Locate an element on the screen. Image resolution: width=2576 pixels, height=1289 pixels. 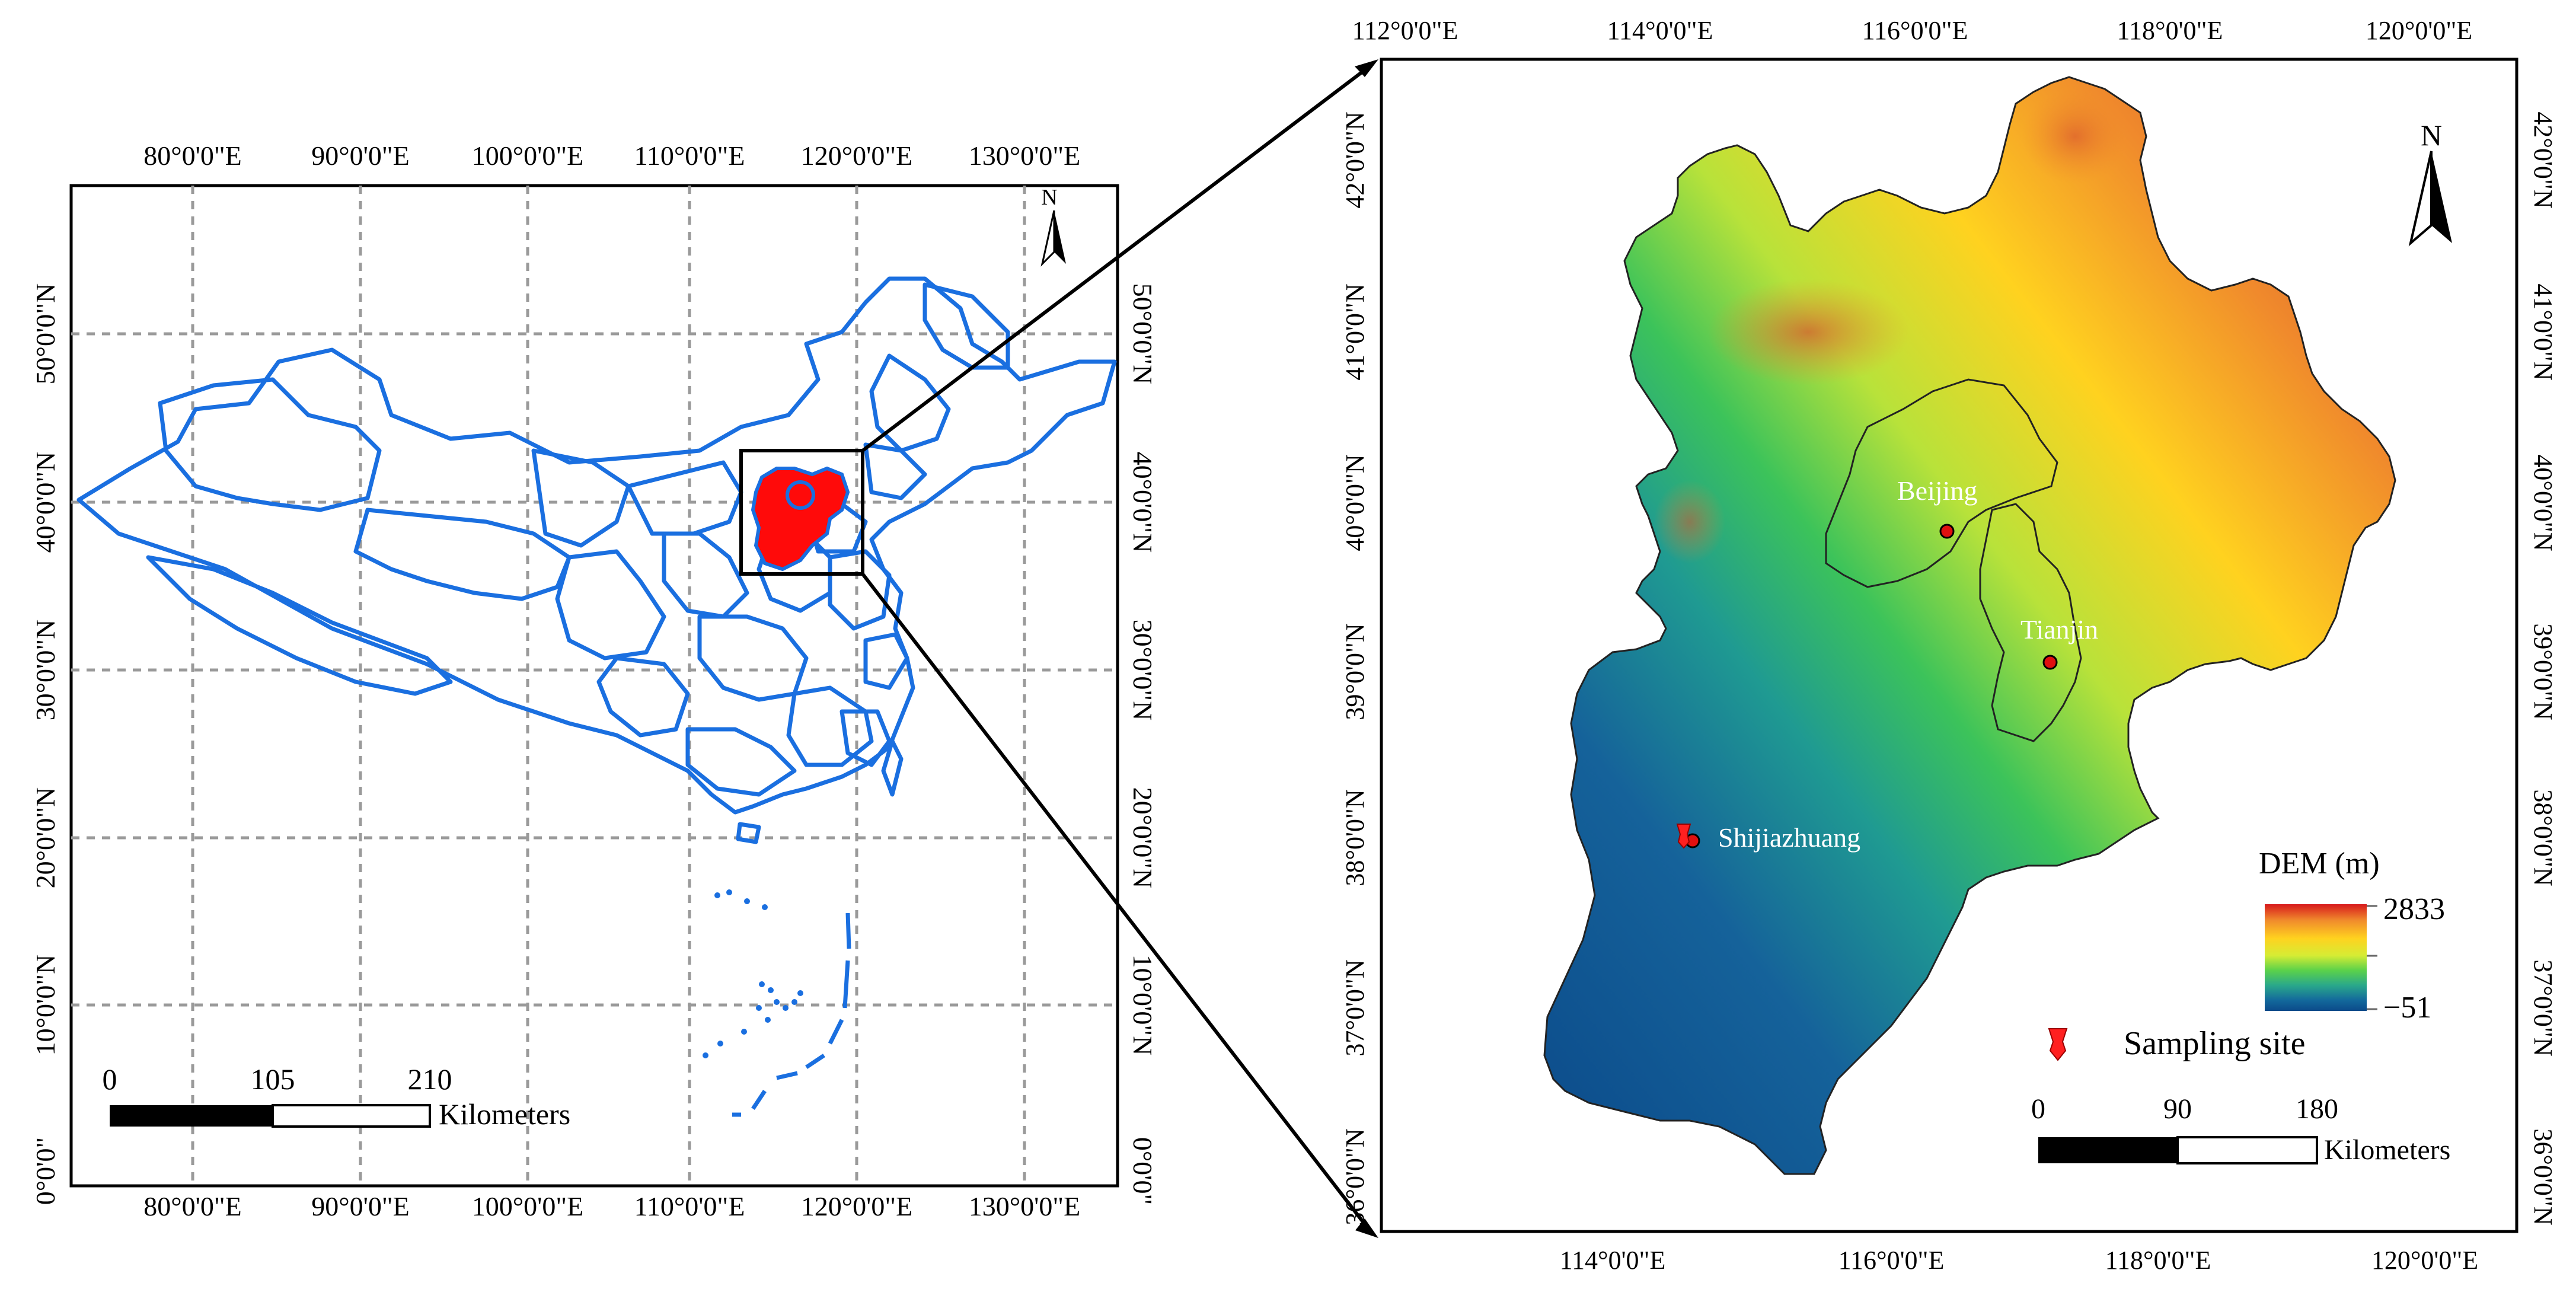
overview-north-label: N is located at coordinates (1049, 197).